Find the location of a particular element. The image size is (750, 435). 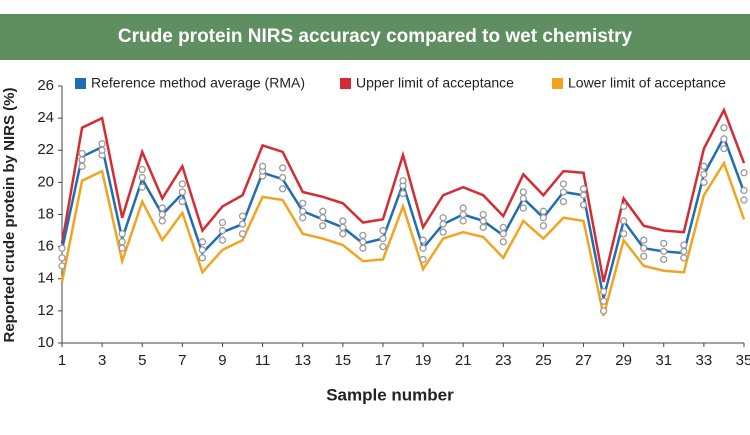

x-tick-label: 5 is located at coordinates (142, 360).